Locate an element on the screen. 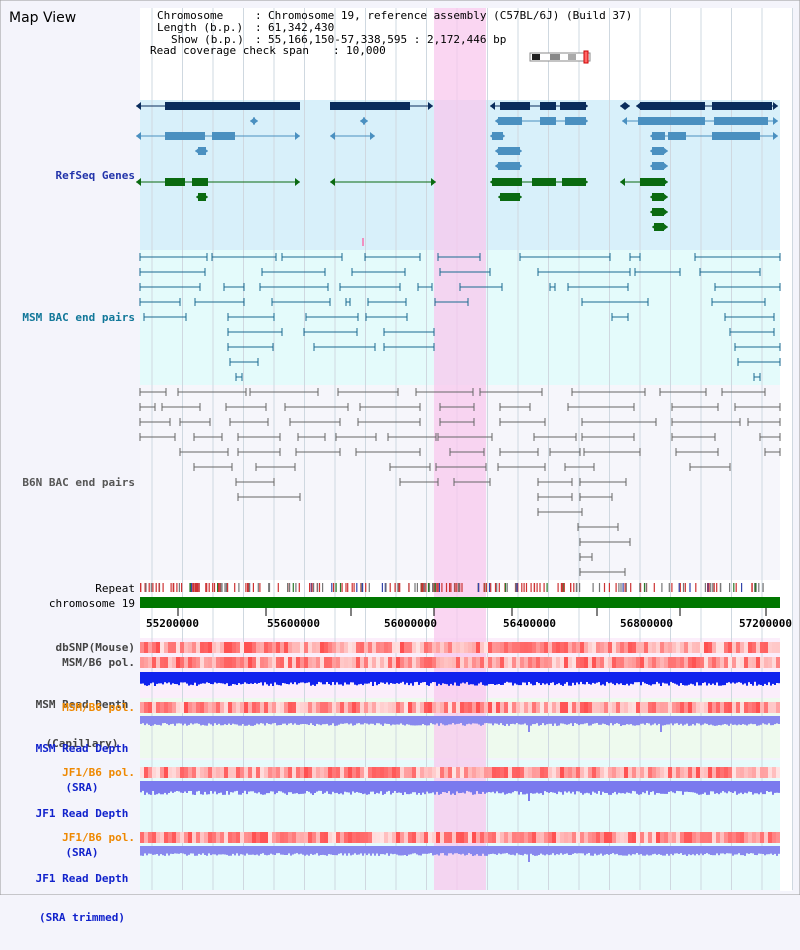  ideogram-band is located at coordinates (572, 57).